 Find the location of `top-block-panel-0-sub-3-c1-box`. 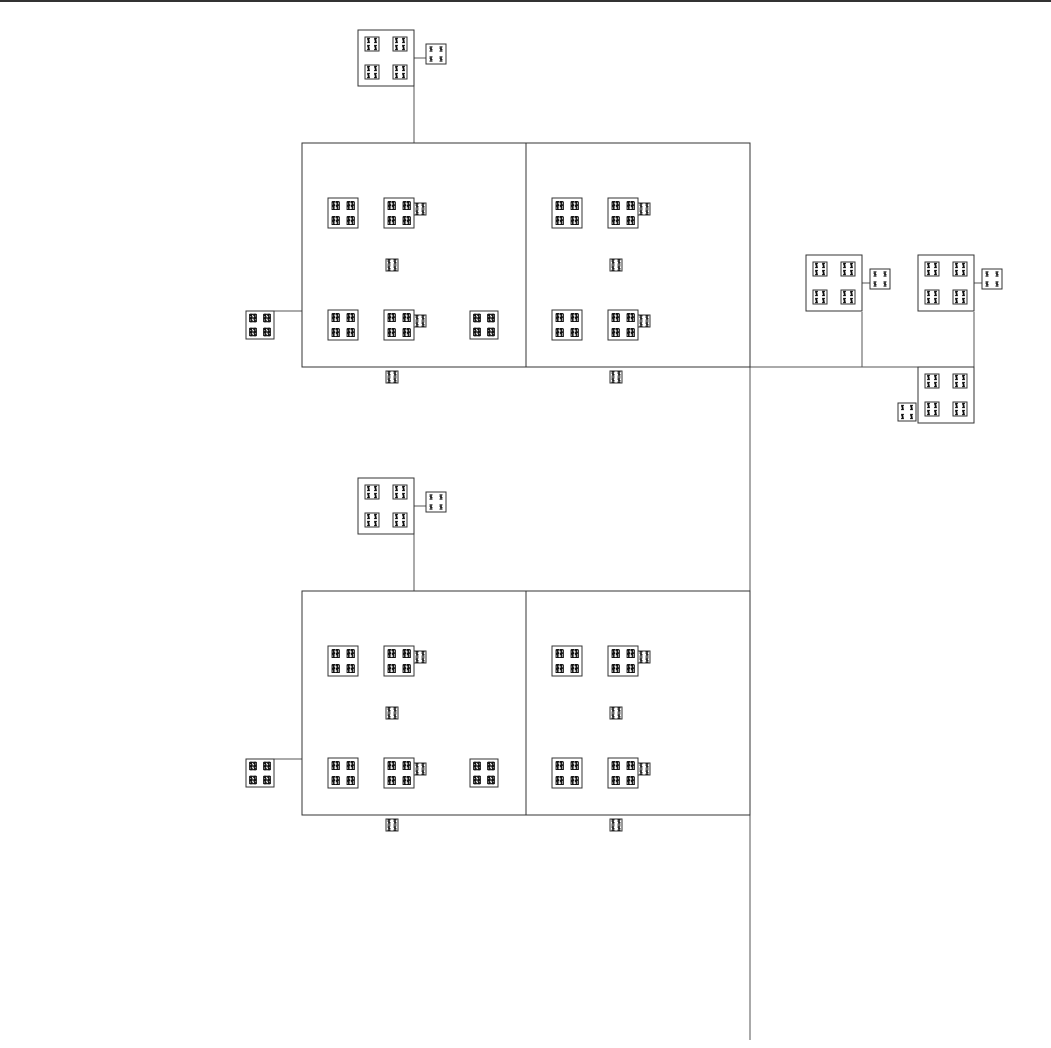

top-block-panel-0-sub-3-c1-box is located at coordinates (406, 317).